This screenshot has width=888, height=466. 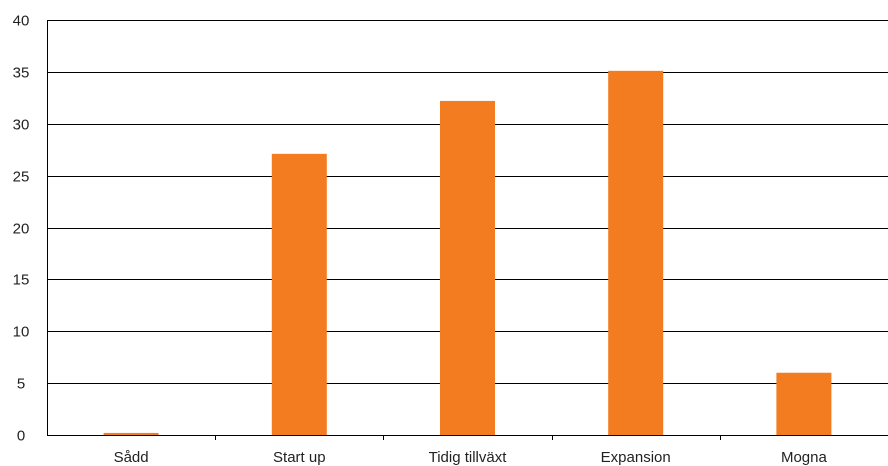 I want to click on y-tick-label: 10, so click(x=21, y=332).